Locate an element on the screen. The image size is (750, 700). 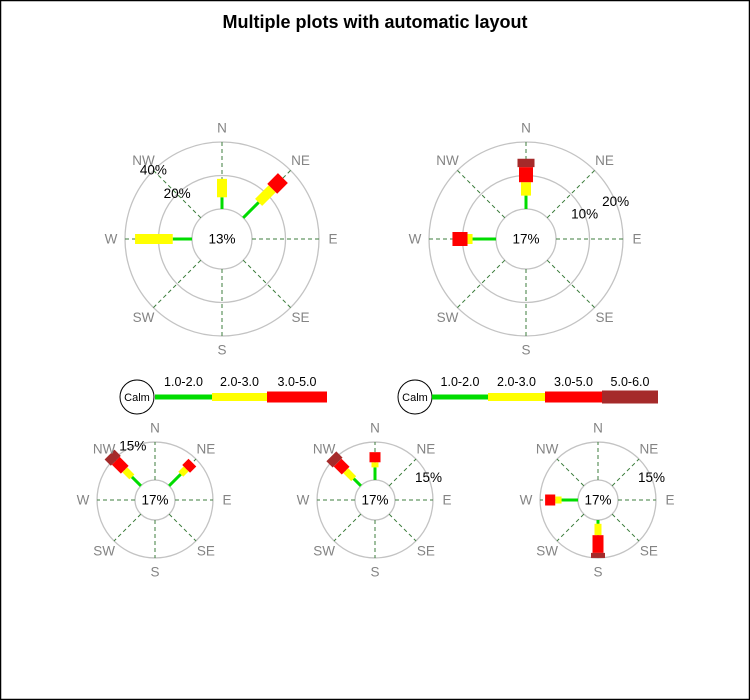
page-title: Multiple plots with automatic layout is located at coordinates (374, 22).